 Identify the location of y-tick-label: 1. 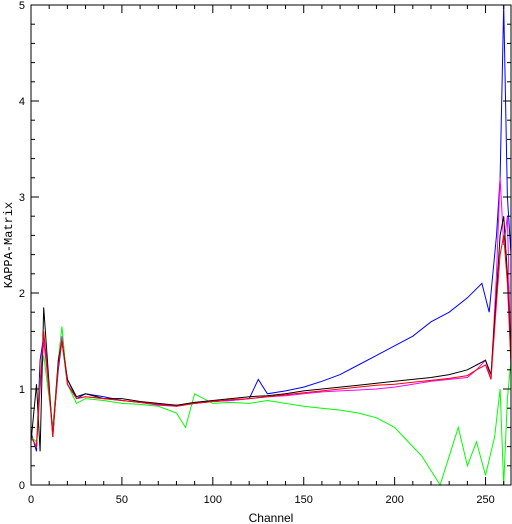
(22, 390).